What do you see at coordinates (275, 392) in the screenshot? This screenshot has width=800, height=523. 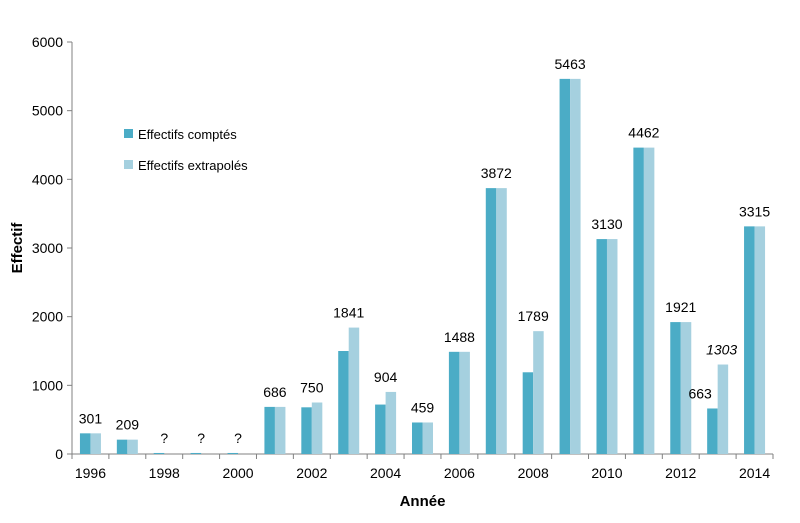 I see `data-label-2001: 686` at bounding box center [275, 392].